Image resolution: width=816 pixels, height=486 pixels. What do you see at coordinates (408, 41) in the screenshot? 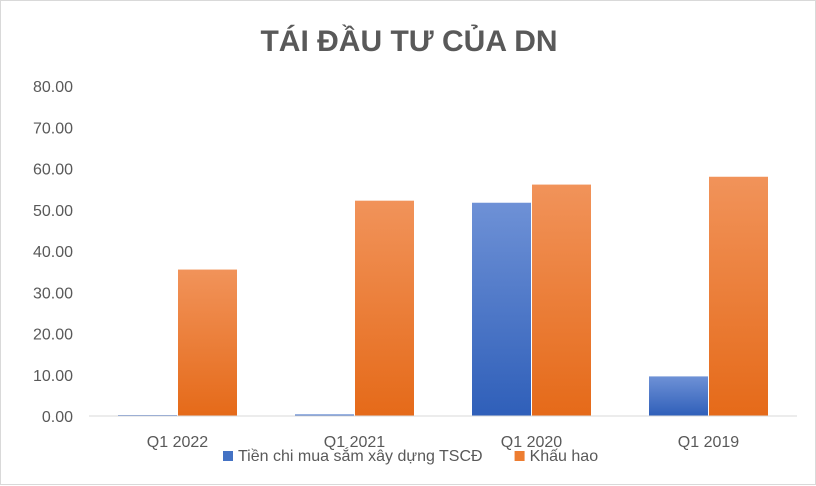
I see `chart-title: TÁI ĐẦU TƯ CỦA DN` at bounding box center [408, 41].